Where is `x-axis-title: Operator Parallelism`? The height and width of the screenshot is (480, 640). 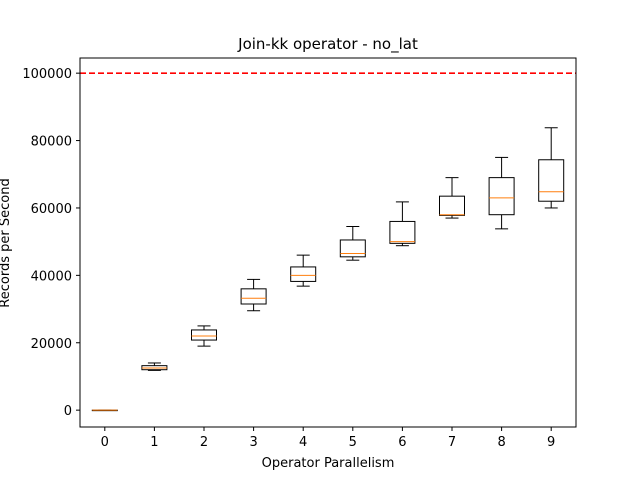 x-axis-title: Operator Parallelism is located at coordinates (328, 463).